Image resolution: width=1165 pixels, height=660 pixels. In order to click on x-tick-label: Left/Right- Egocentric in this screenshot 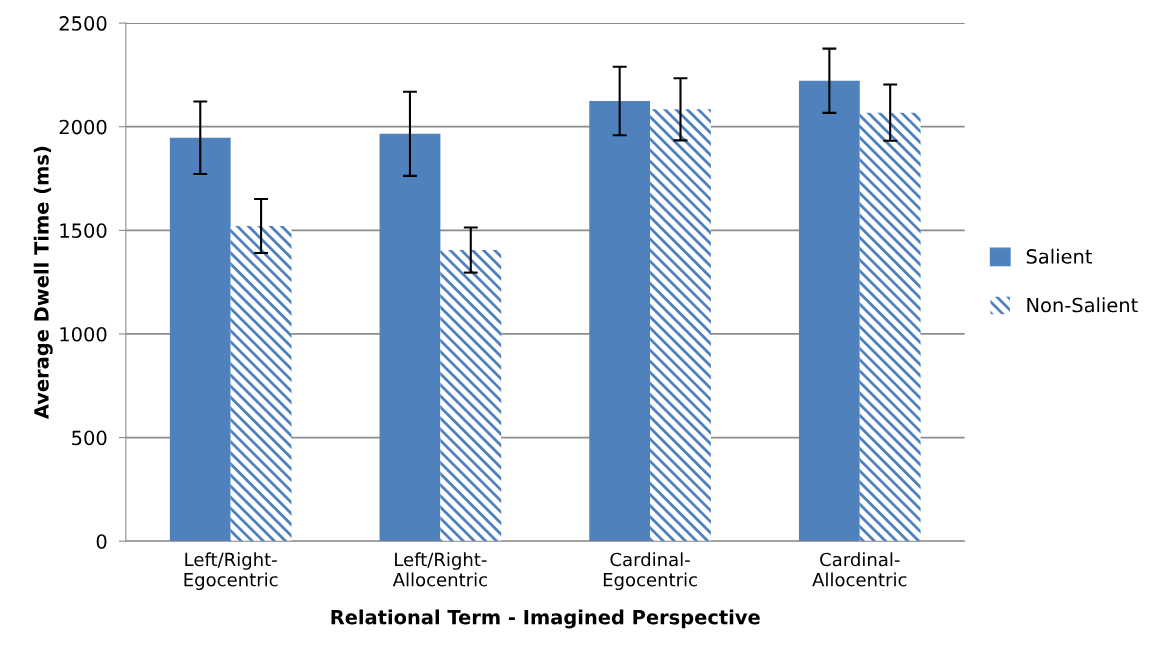, I will do `click(231, 571)`.